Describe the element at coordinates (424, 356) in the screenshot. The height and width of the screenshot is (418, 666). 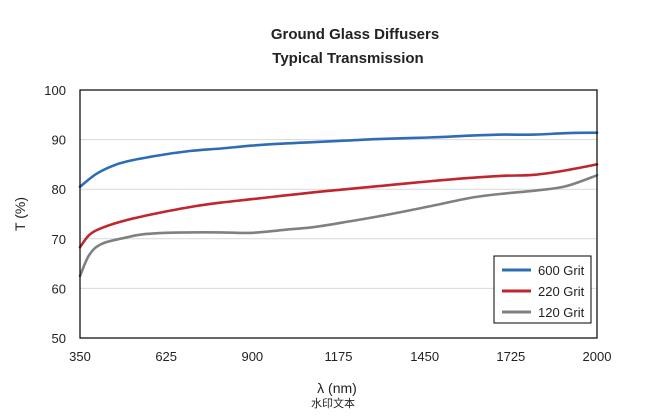
I see `x-tick-label: 1450` at that location.